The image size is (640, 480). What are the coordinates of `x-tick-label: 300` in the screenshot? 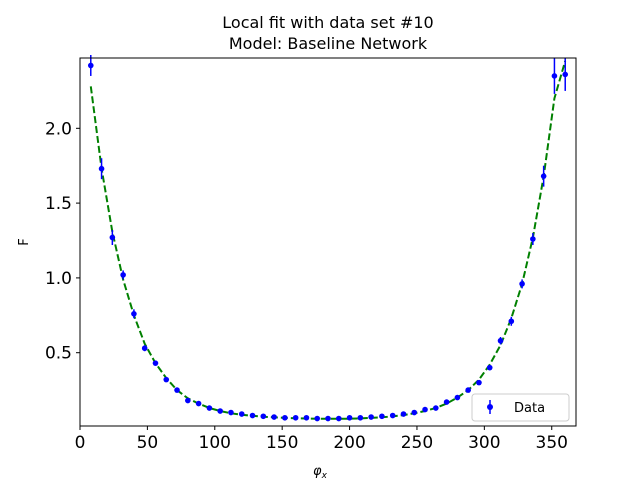 It's located at (484, 443).